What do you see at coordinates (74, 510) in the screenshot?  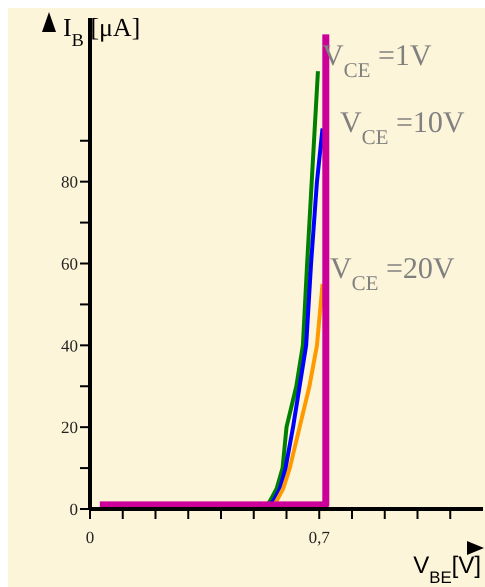 I see `y-tick-label: 0` at bounding box center [74, 510].